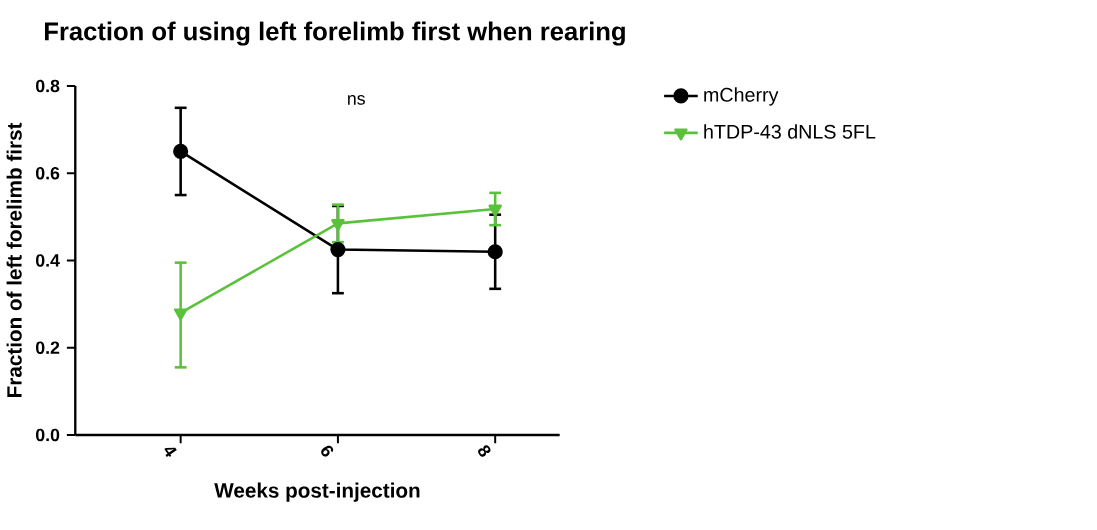 This screenshot has height=530, width=1097. Describe the element at coordinates (47, 260) in the screenshot. I see `y-tick-label: 0.4` at that location.